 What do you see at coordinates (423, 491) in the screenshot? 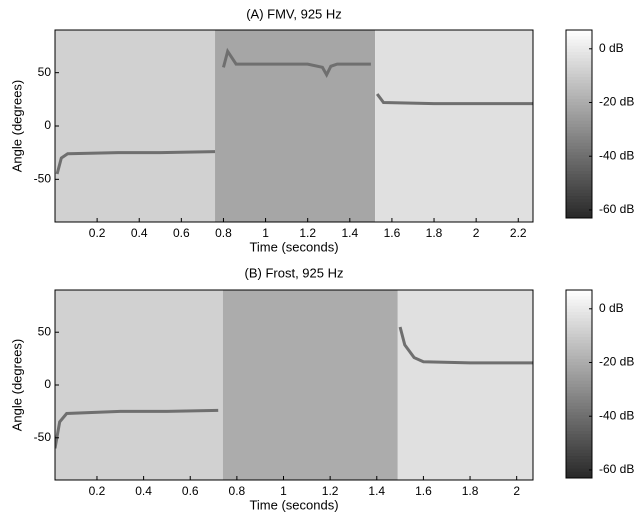
I see `x-tick-label: 1.6` at bounding box center [423, 491].